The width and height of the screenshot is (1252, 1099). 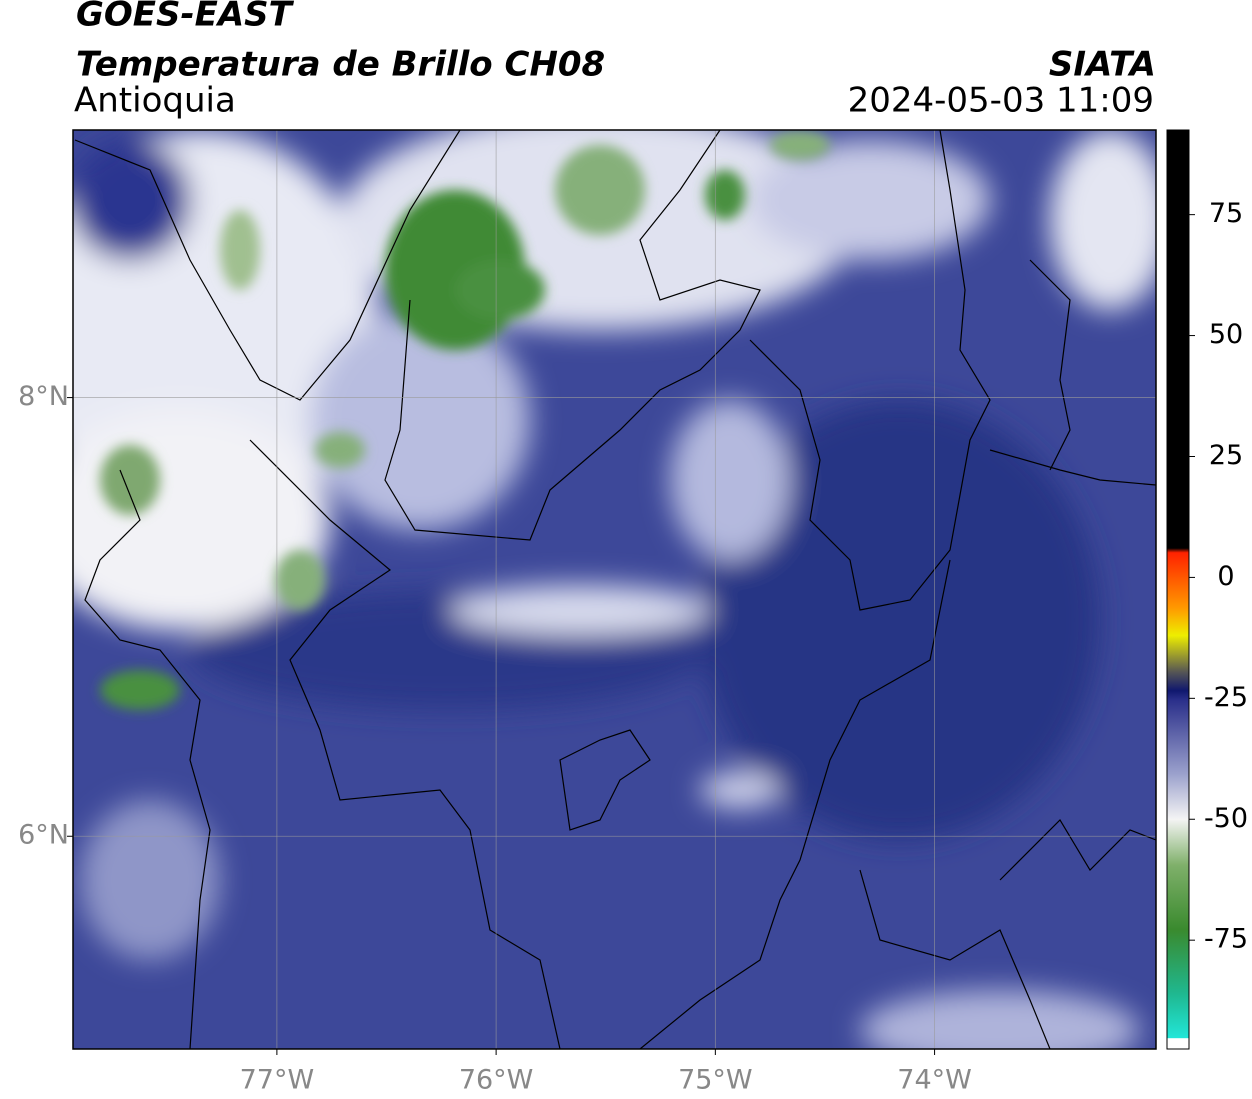 What do you see at coordinates (715, 1080) in the screenshot?
I see `x-tick-label: 75°W` at bounding box center [715, 1080].